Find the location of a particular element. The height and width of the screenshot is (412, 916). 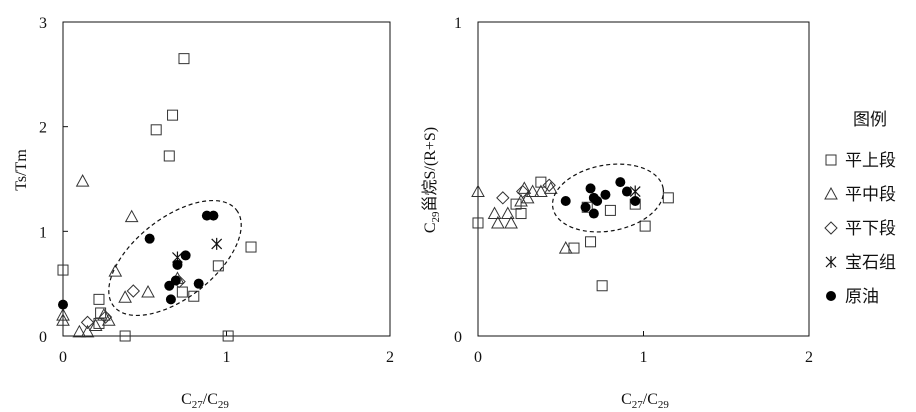

left-x-tick-label: 0 is located at coordinates (63, 357).